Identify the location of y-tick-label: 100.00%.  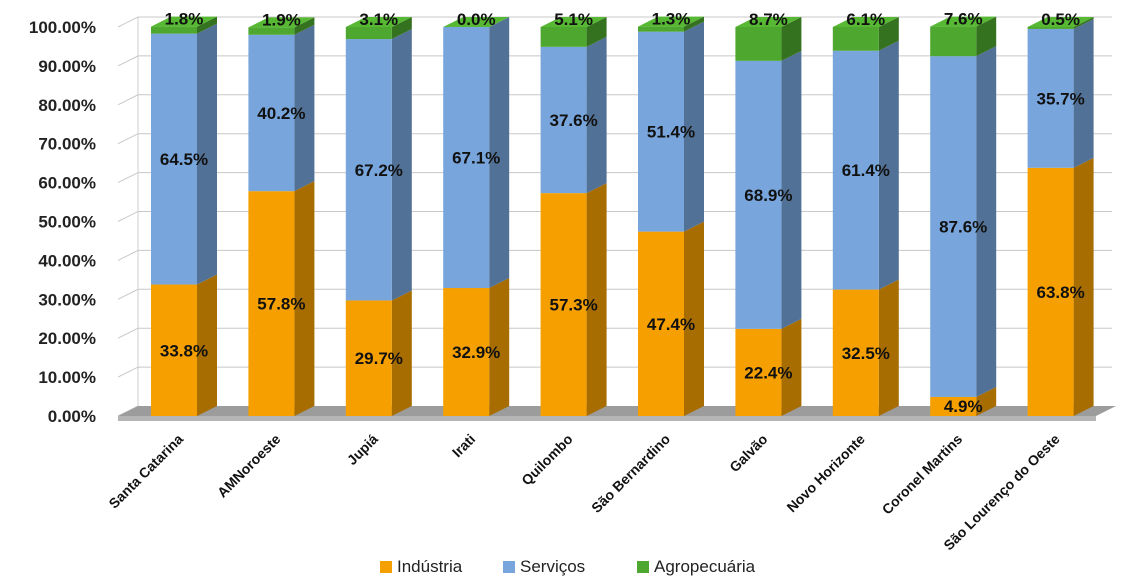
(62, 27).